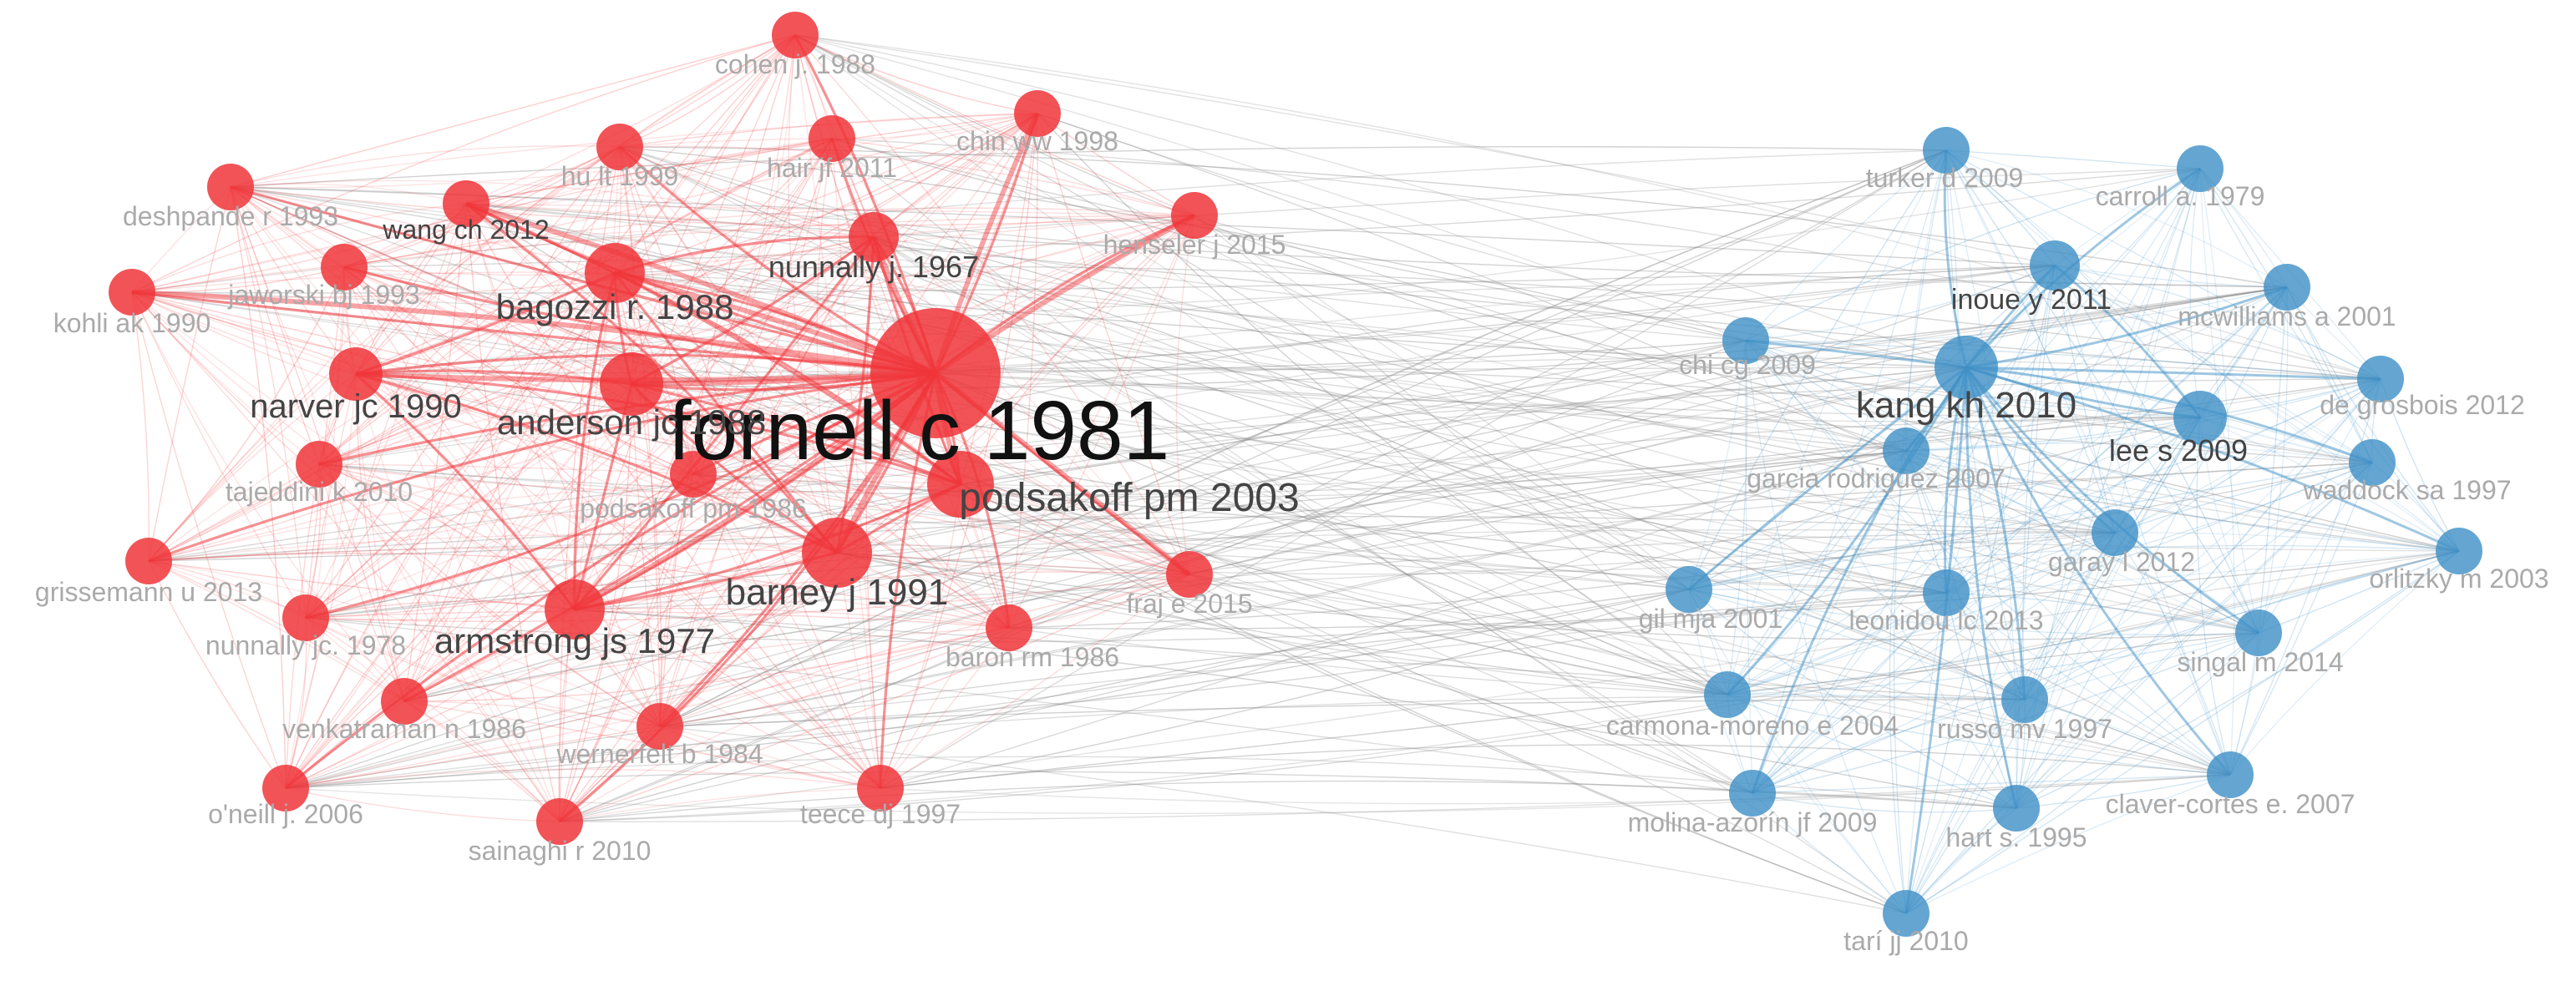 The height and width of the screenshot is (981, 2576). I want to click on node-fornell, so click(935, 373).